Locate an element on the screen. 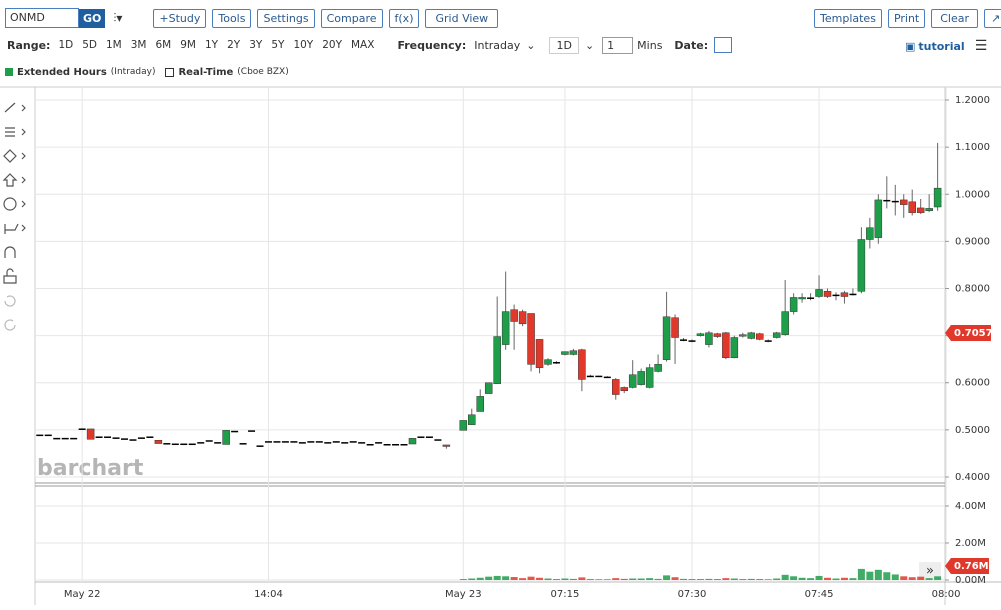 This screenshot has height=610, width=1001. go-button: GO is located at coordinates (92, 18).